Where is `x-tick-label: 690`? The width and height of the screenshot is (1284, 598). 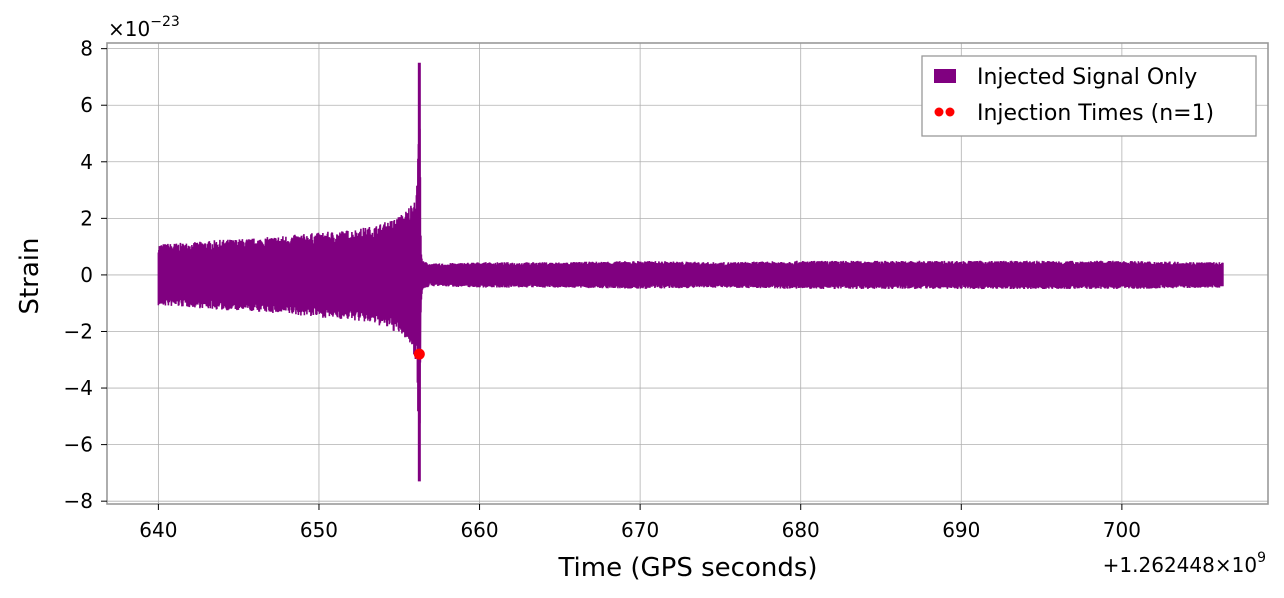
x-tick-label: 690 is located at coordinates (961, 530).